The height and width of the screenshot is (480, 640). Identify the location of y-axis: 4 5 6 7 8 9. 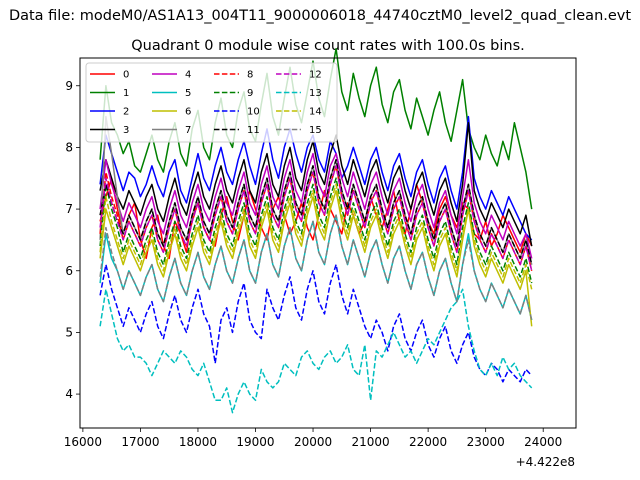
(72, 240).